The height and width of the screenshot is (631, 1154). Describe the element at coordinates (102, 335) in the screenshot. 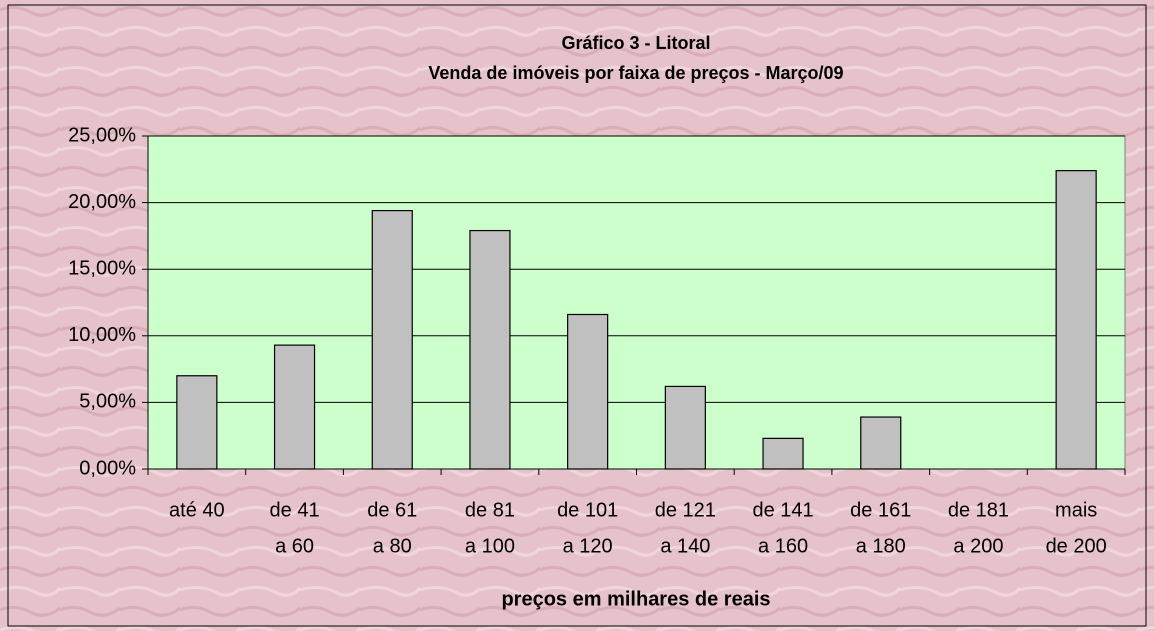

I see `y-tick-label: 10,00%` at that location.